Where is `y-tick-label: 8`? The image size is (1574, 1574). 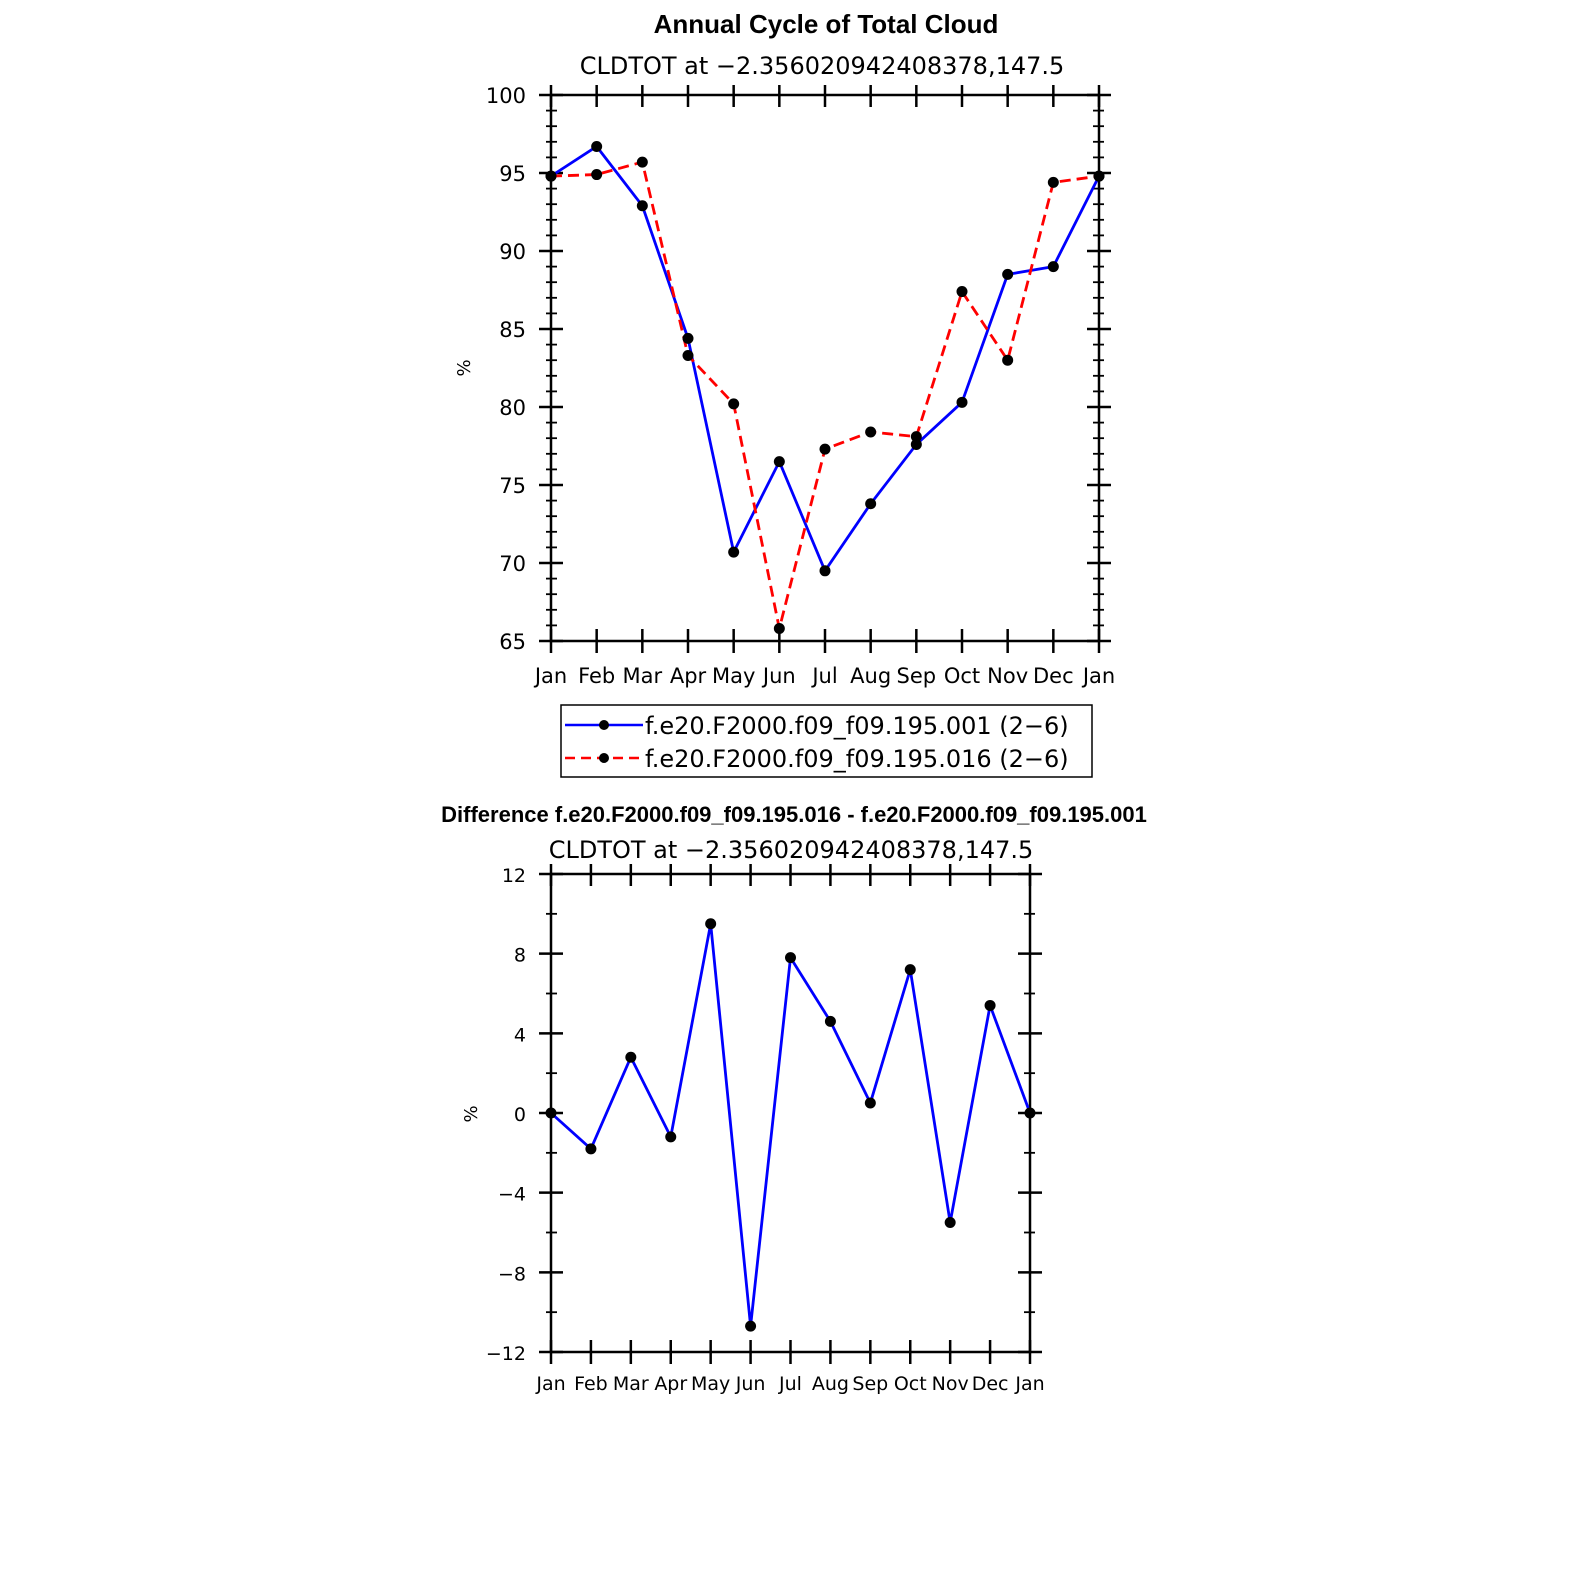
y-tick-label: 8 is located at coordinates (520, 956).